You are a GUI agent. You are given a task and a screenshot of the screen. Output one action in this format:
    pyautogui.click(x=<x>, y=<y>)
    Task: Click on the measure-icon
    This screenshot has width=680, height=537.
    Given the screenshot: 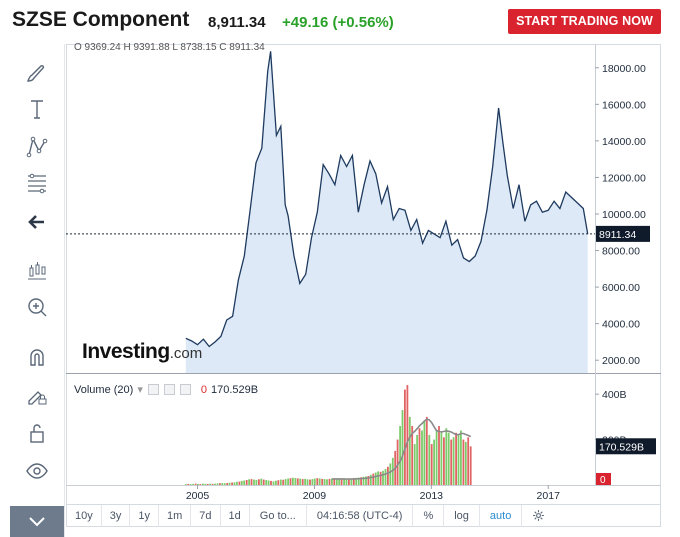 What is the action you would take?
    pyautogui.click(x=37, y=271)
    